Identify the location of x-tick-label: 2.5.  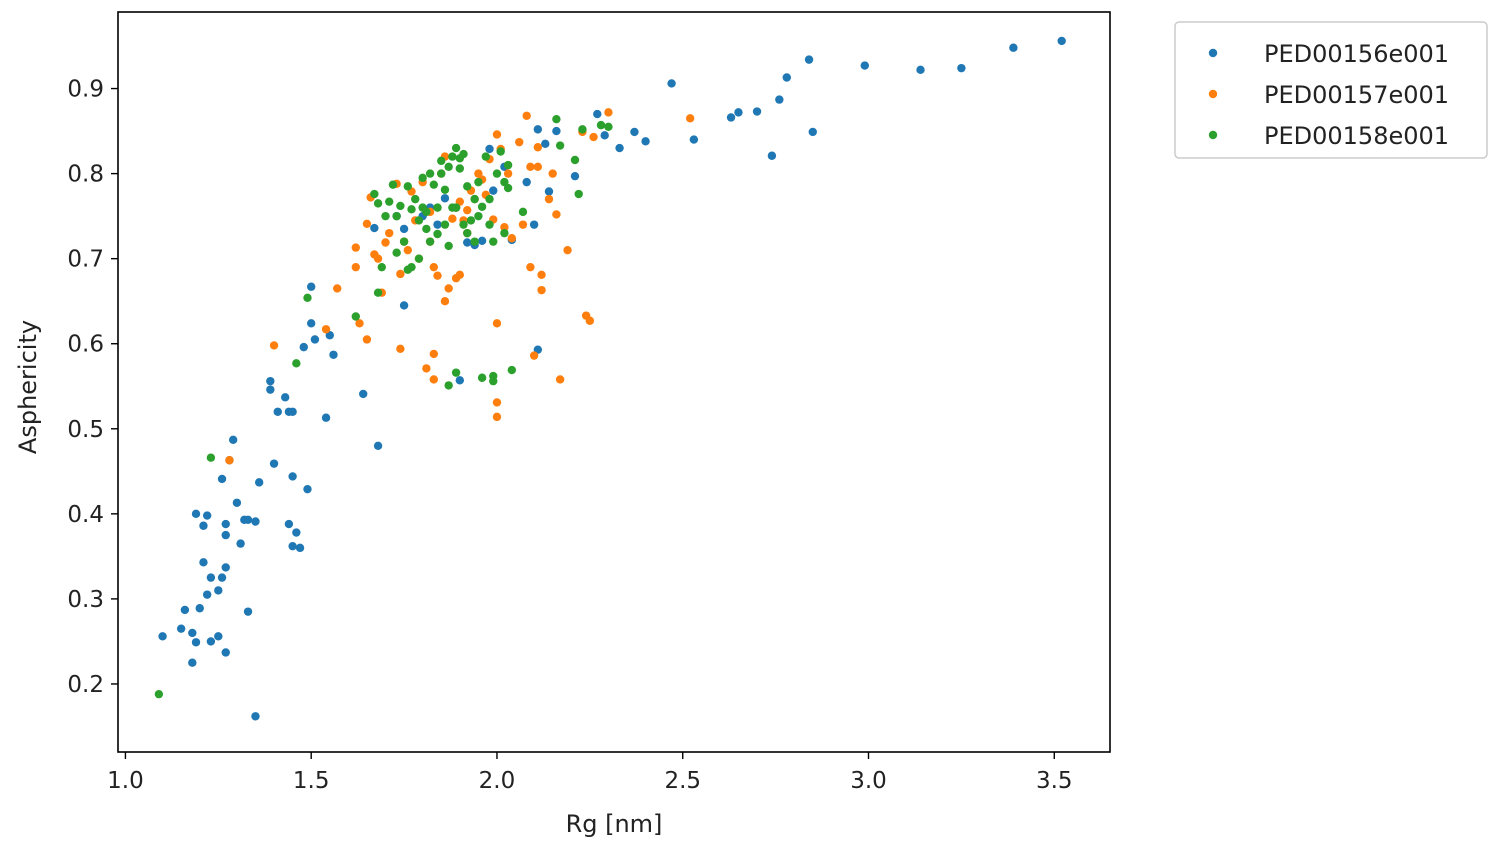
(682, 781).